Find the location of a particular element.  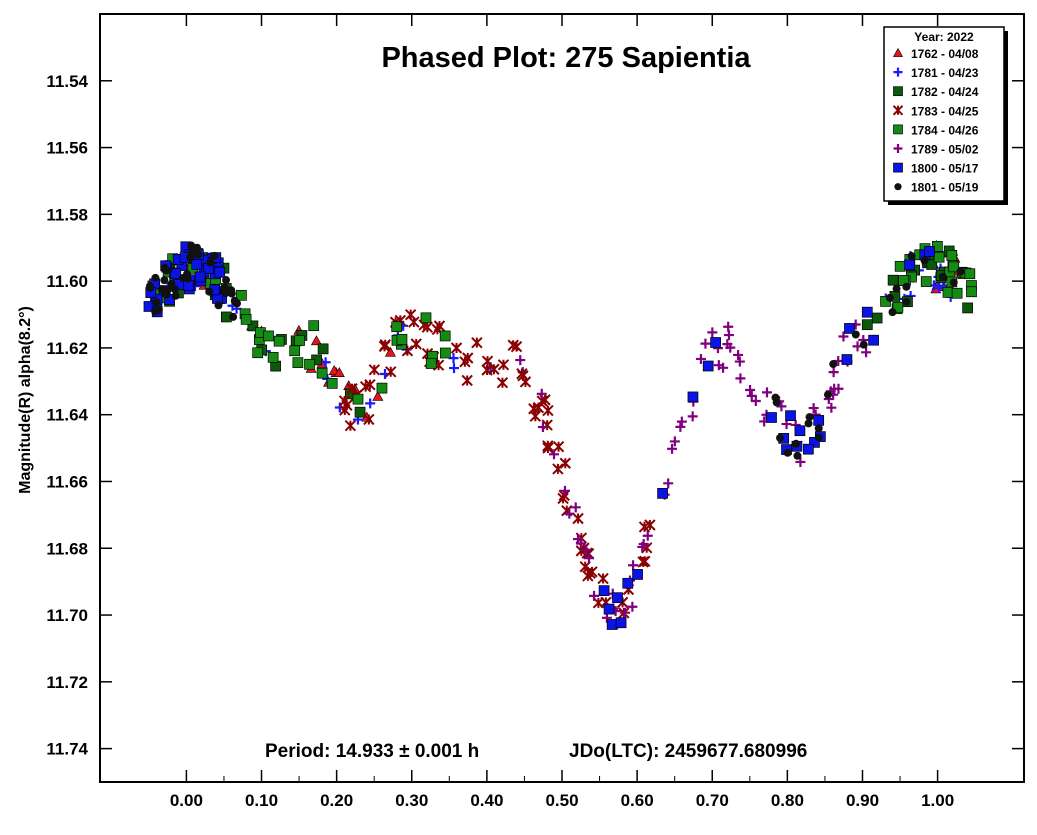

y-tick-label-7: 11.68 is located at coordinates (67, 548).